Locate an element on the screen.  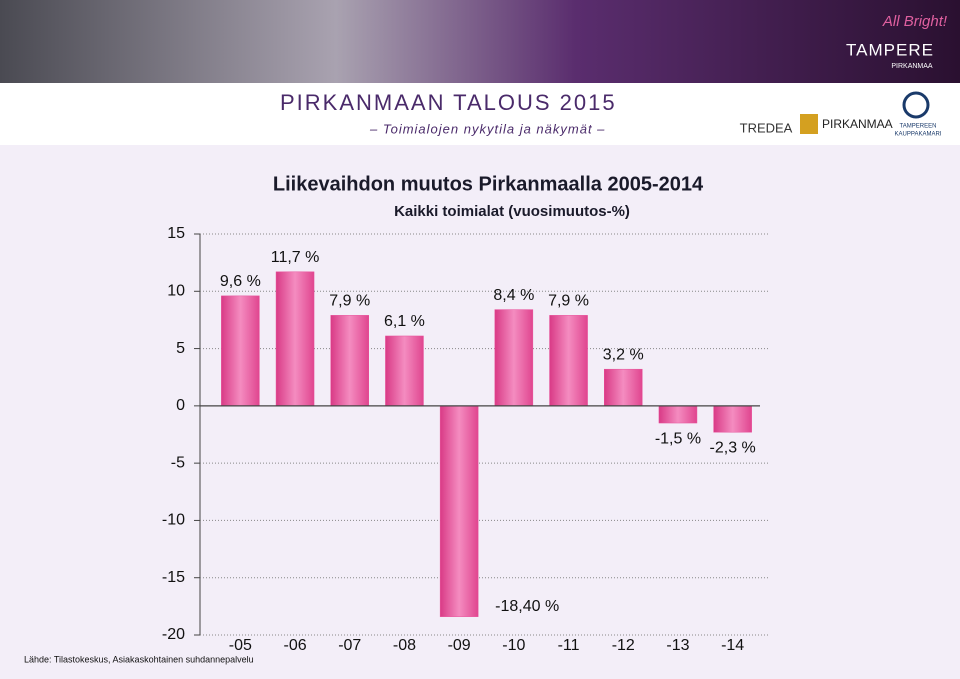
y-tick-label: -5 is located at coordinates (178, 462).